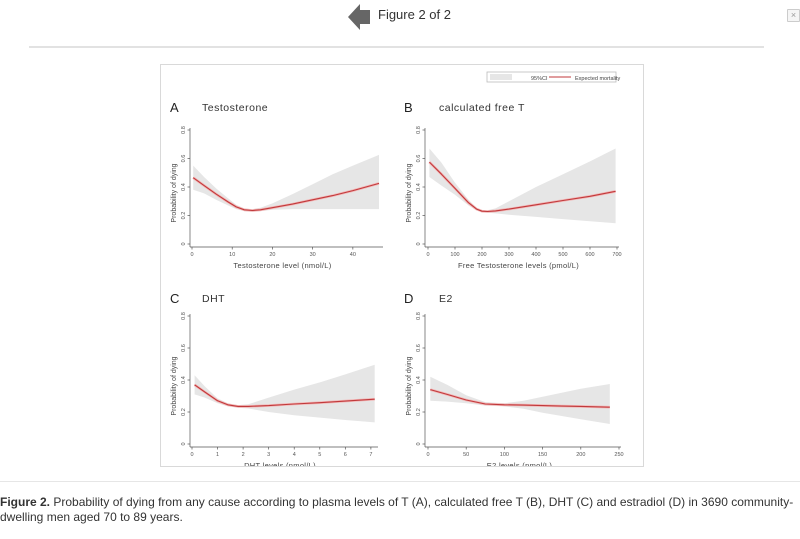 Image resolution: width=800 pixels, height=539 pixels. Describe the element at coordinates (414, 14) in the screenshot. I see `figure-counter: Figure 2 of 2` at that location.